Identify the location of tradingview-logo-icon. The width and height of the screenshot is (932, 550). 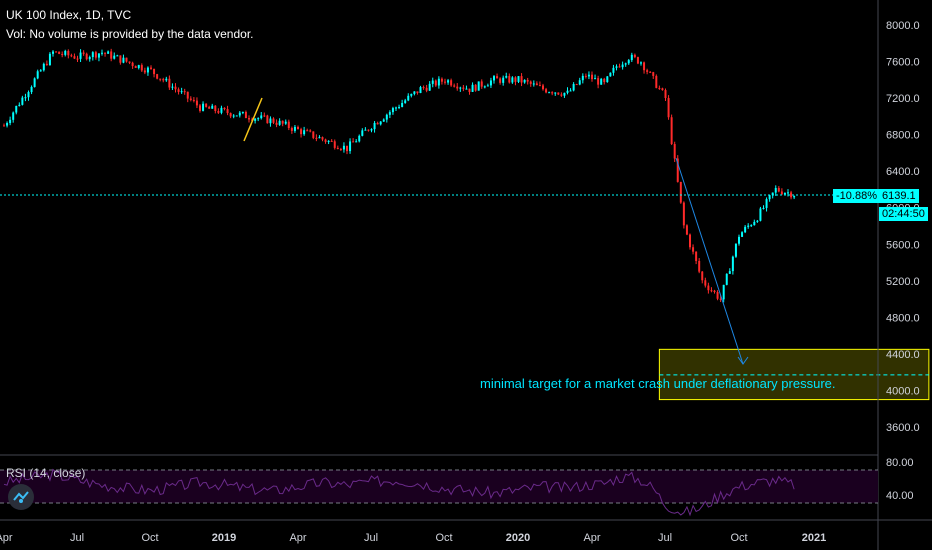
(21, 497).